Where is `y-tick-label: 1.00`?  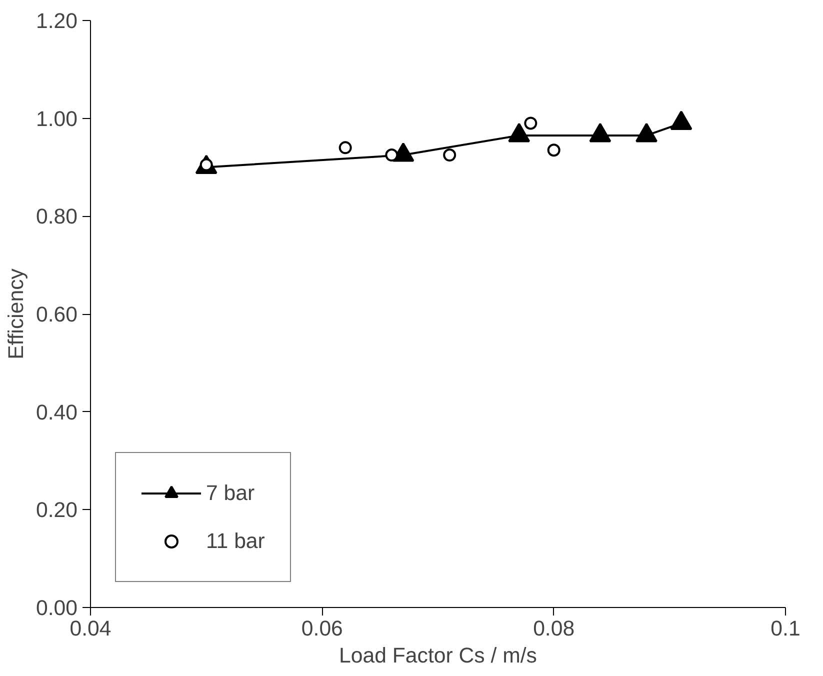 y-tick-label: 1.00 is located at coordinates (57, 118).